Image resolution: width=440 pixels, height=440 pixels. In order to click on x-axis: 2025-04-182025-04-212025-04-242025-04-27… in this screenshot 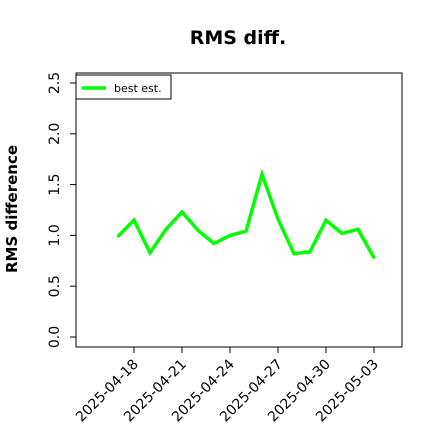, I will do `click(227, 385)`.